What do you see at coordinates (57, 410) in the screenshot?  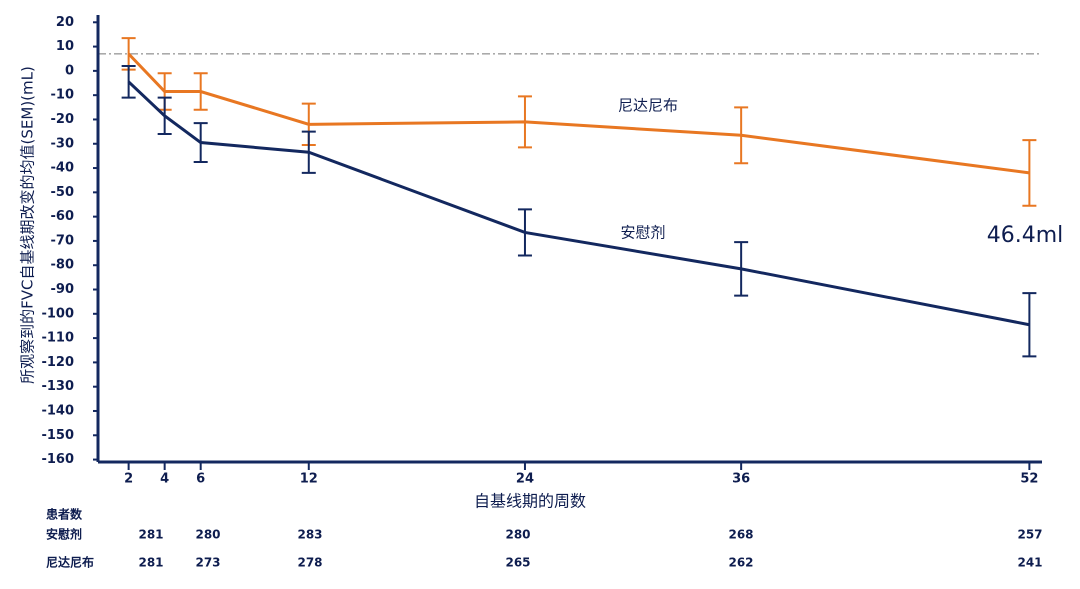 I see `y-tick-label: -140` at bounding box center [57, 410].